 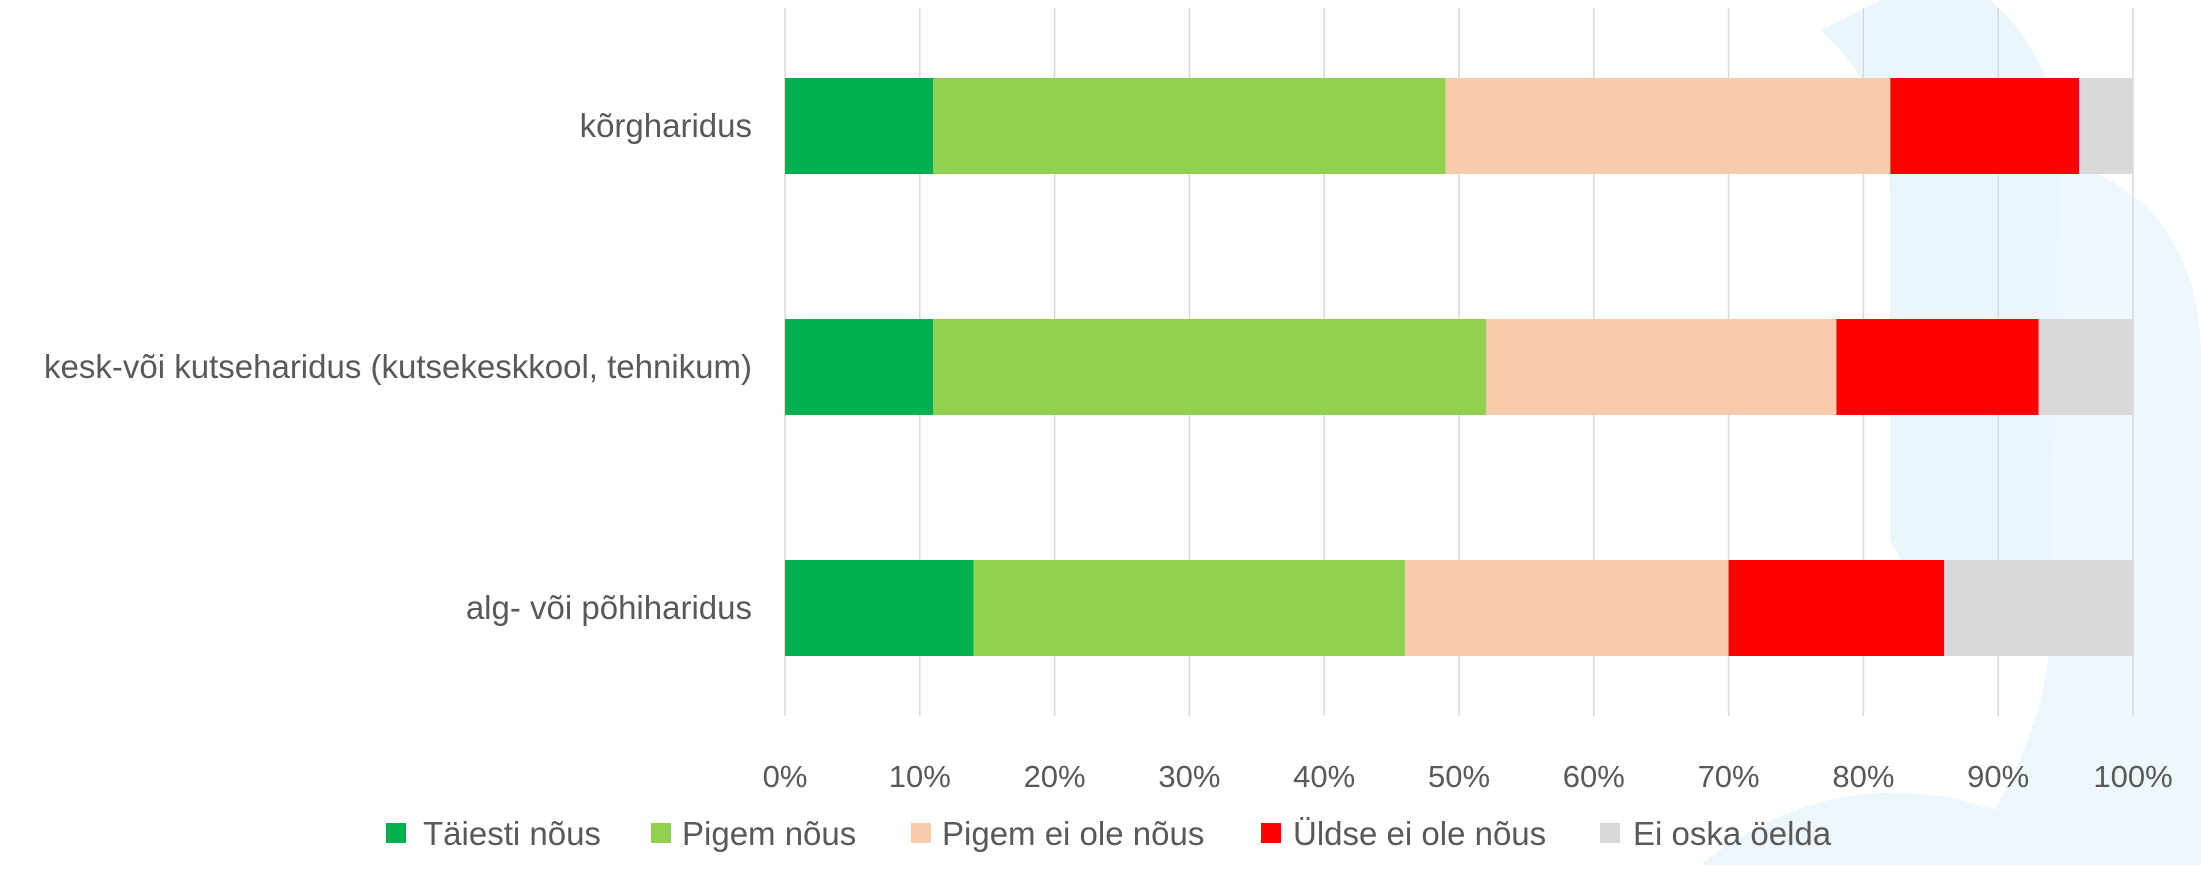 I want to click on legend-label: Ei oska öelda, so click(x=1732, y=833).